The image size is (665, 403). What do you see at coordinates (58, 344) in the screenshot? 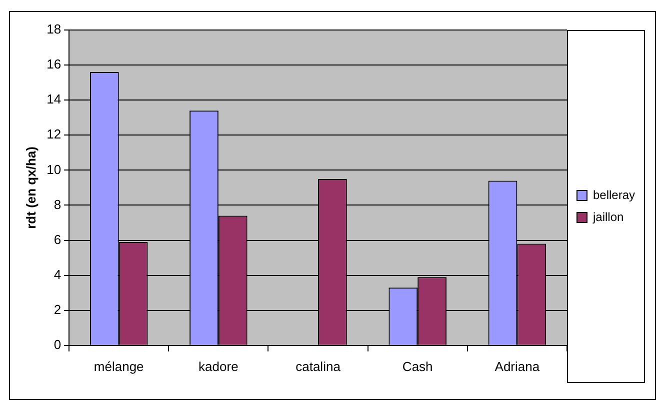
I see `y-tick-label: 0` at bounding box center [58, 344].